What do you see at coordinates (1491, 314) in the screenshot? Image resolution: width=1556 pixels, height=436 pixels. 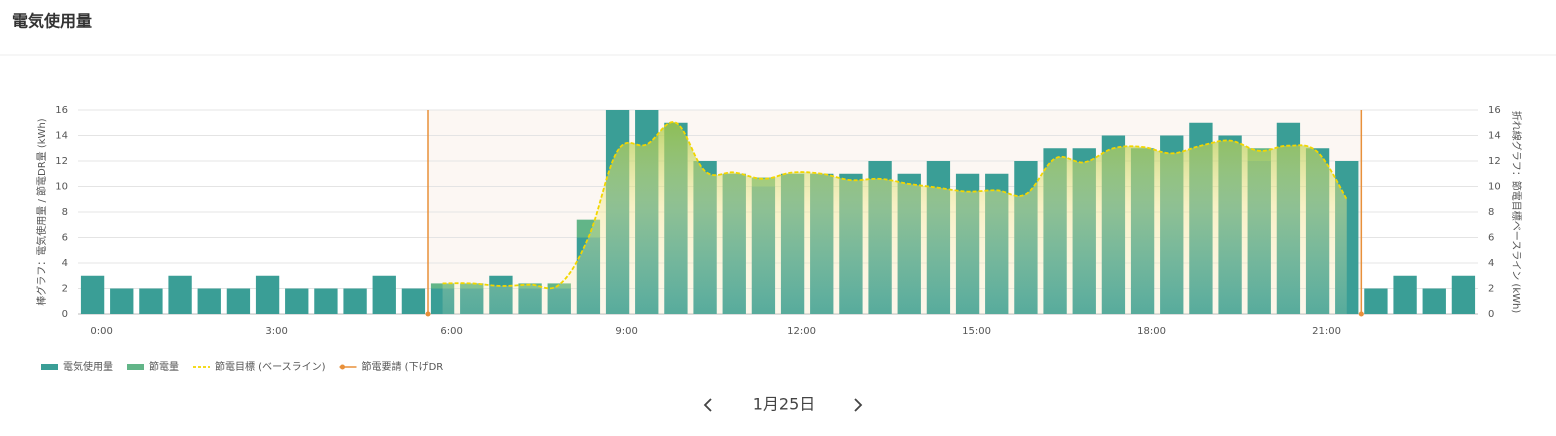 I see `y2-tick-label: 0` at bounding box center [1491, 314].